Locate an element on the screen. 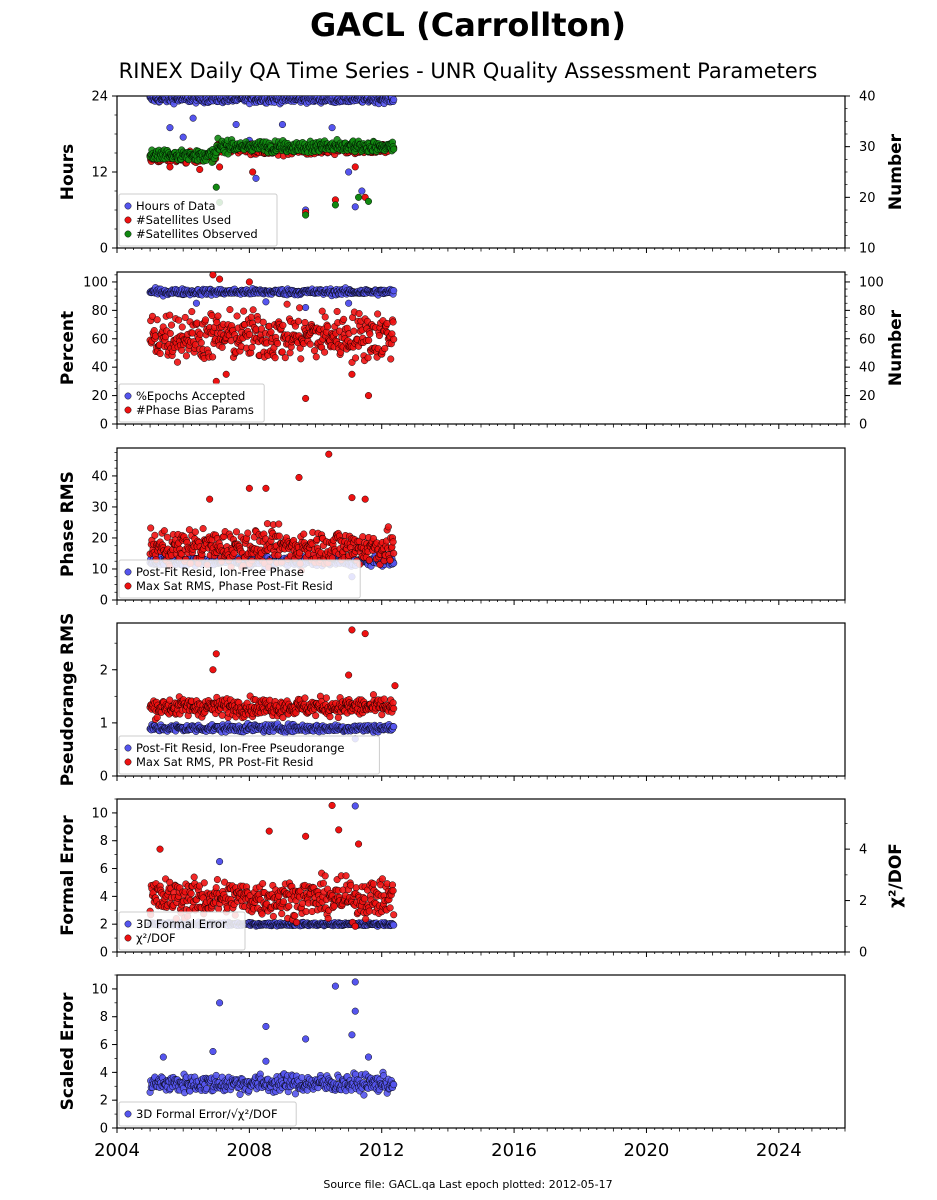  y-right-tick-label: 2 is located at coordinates (863, 901).